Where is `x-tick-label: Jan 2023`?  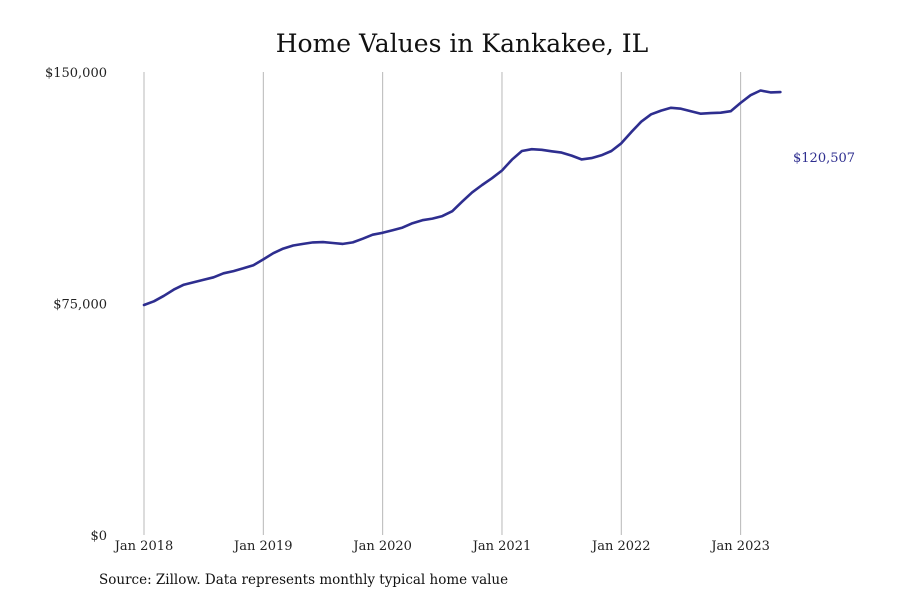 x-tick-label: Jan 2023 is located at coordinates (739, 546).